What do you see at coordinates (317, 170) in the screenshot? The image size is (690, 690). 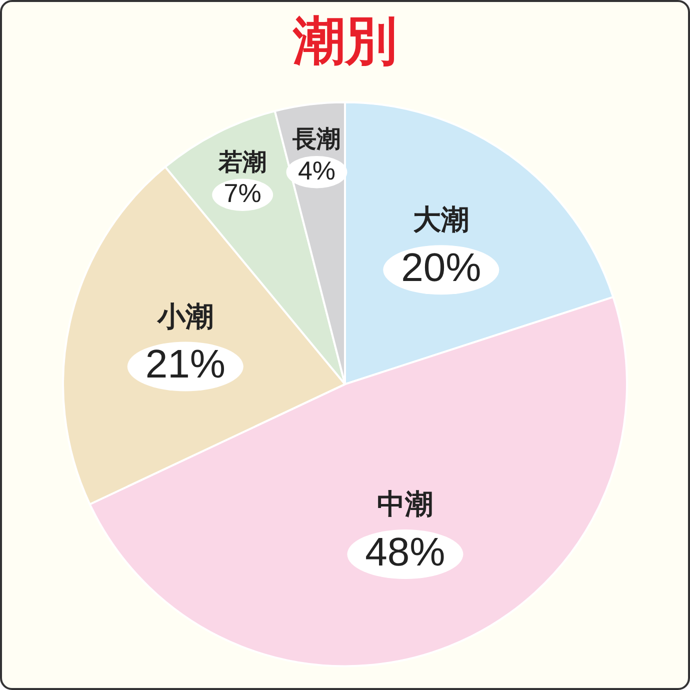 I see `data-label: 4%` at bounding box center [317, 170].